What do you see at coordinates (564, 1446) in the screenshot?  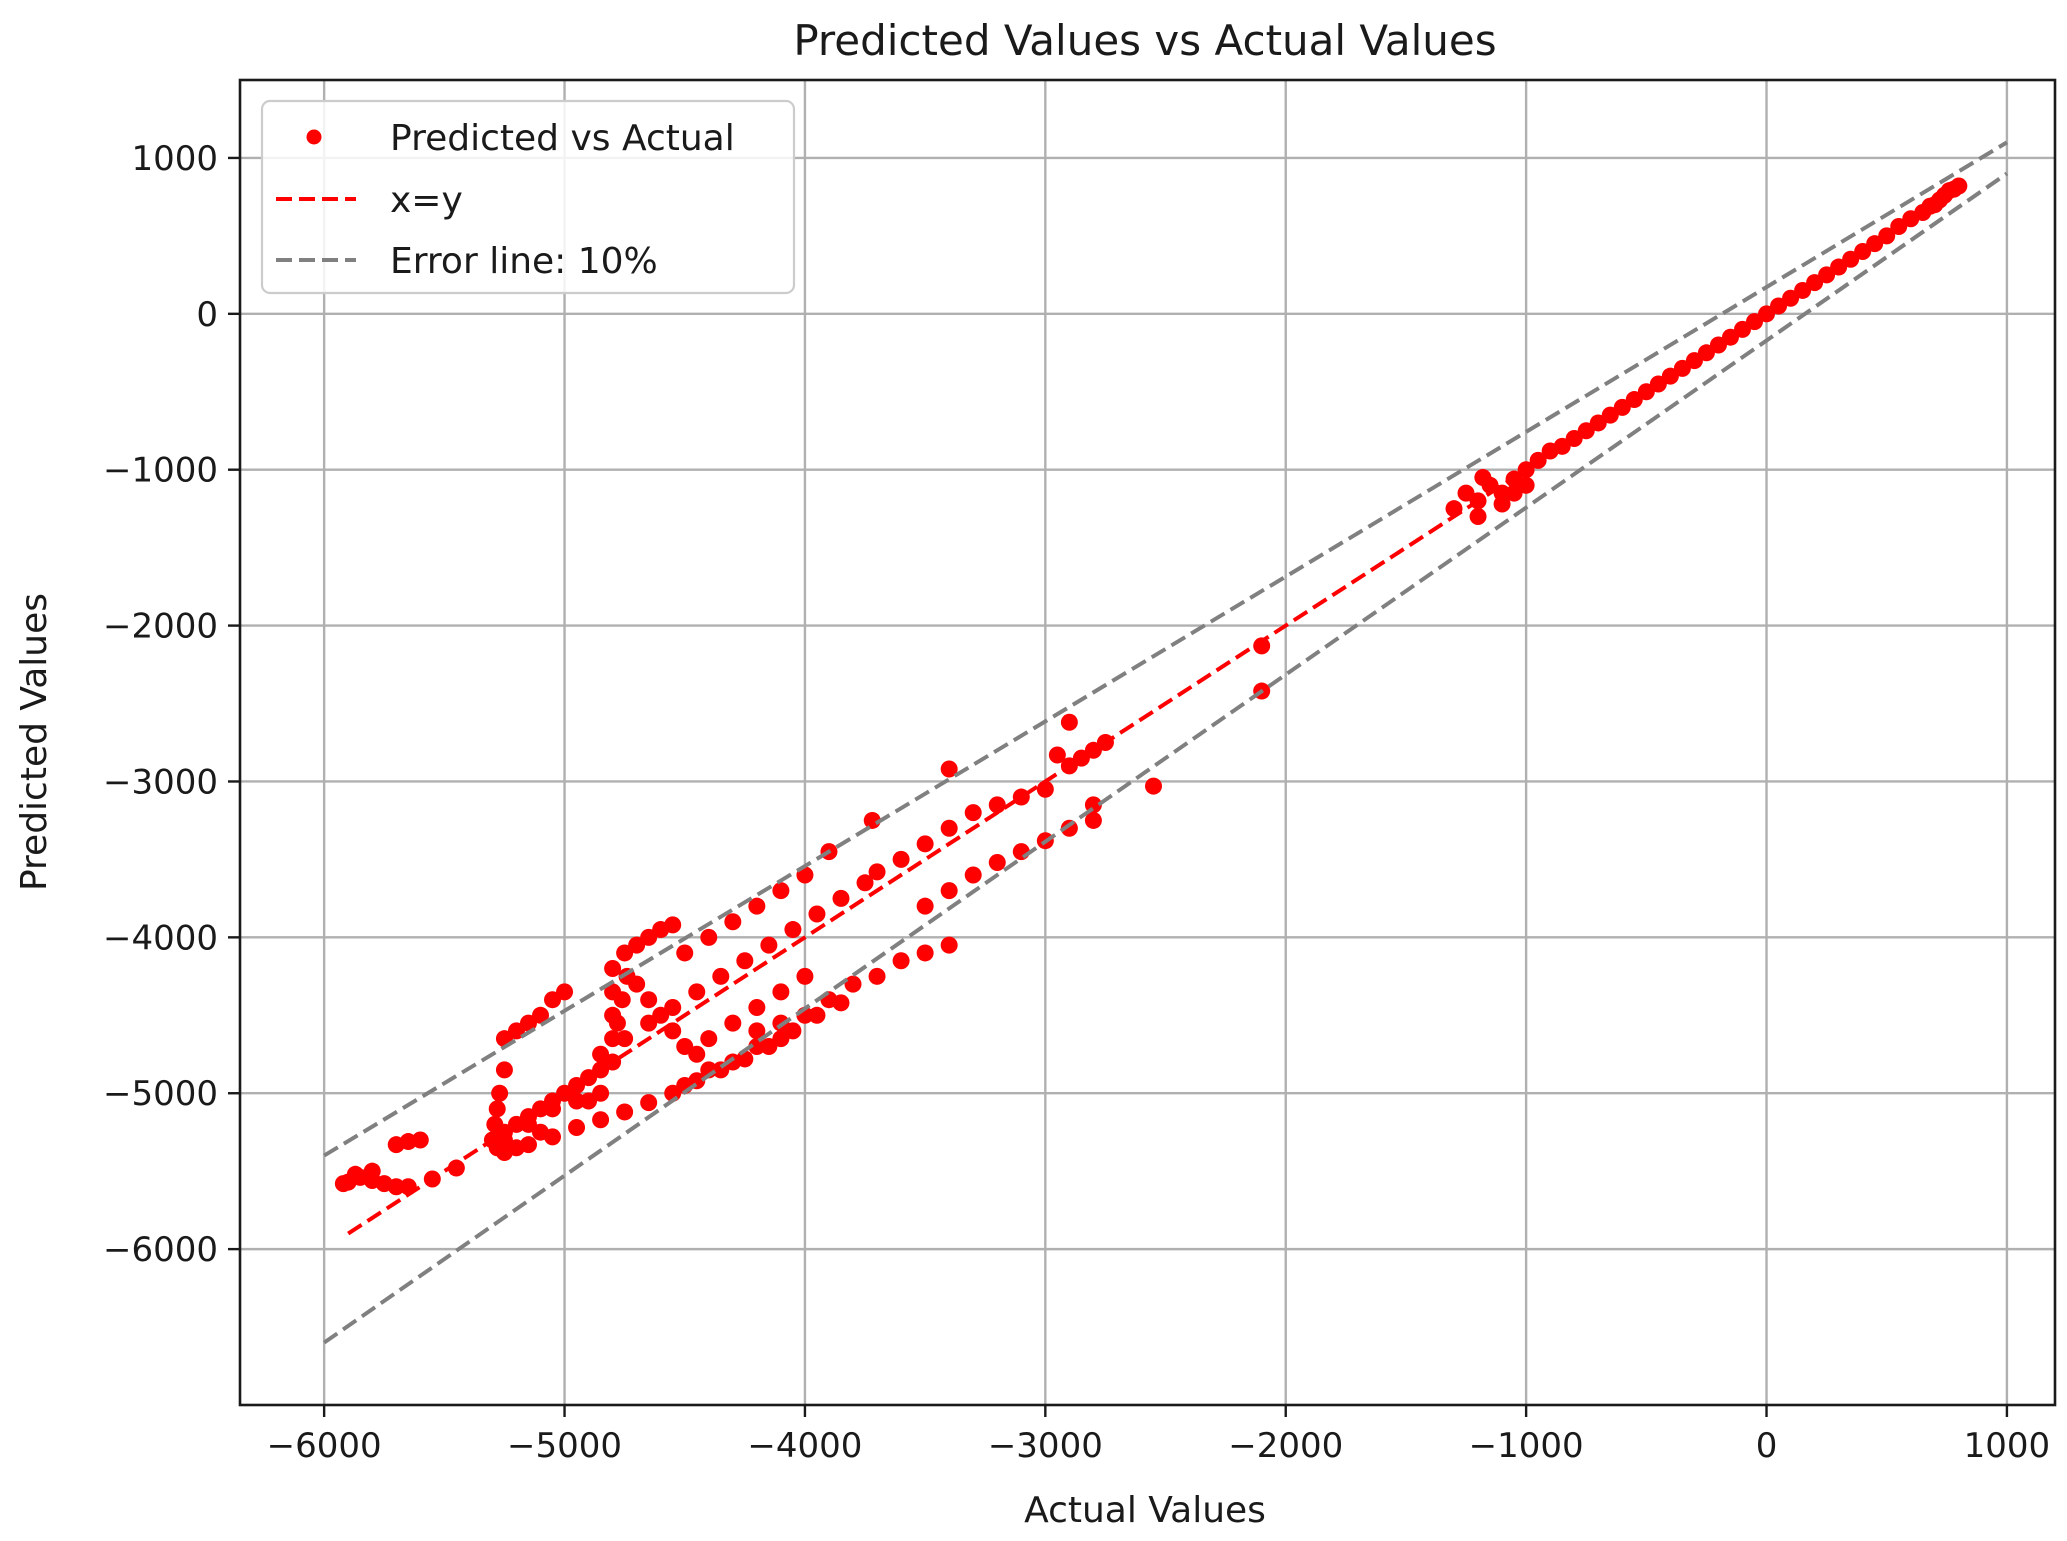 I see `x-tick-label: −5000` at bounding box center [564, 1446].